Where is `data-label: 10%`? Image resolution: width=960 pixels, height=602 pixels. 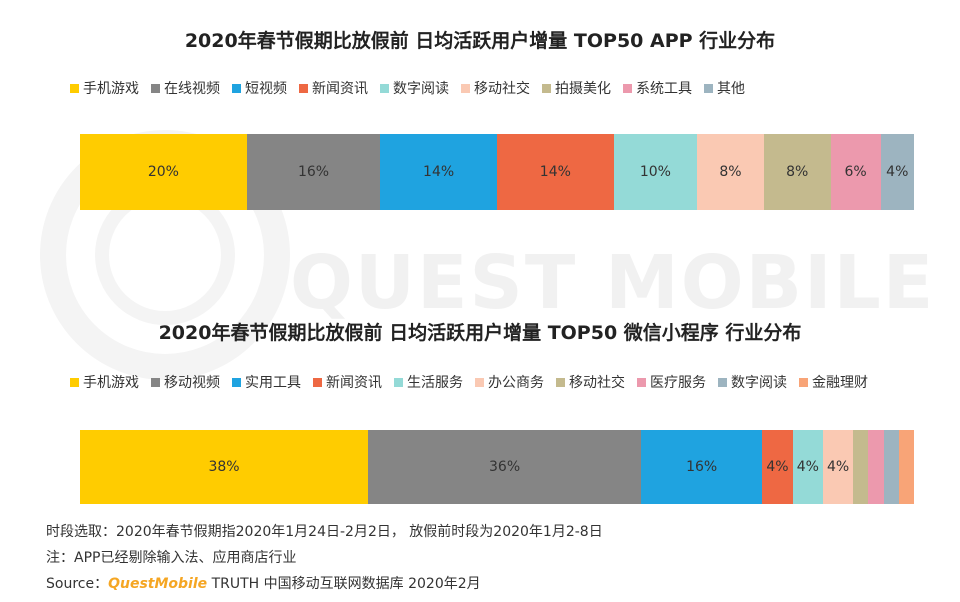 data-label: 10% is located at coordinates (655, 172).